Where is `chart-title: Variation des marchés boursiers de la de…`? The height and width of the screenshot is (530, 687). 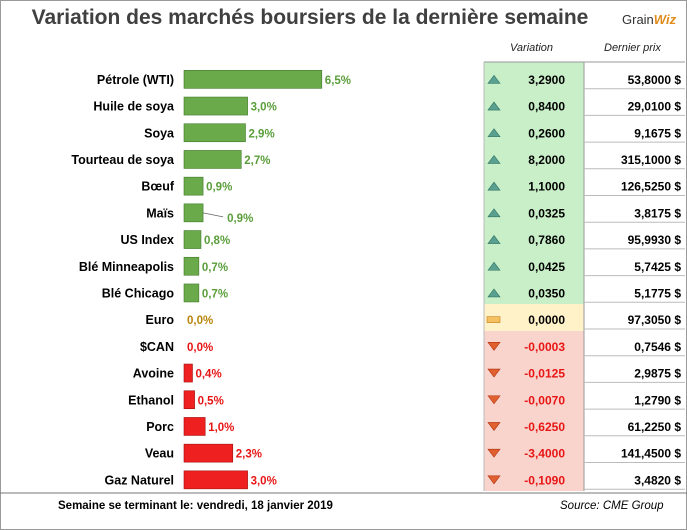
chart-title: Variation des marchés boursiers de la de… is located at coordinates (310, 17).